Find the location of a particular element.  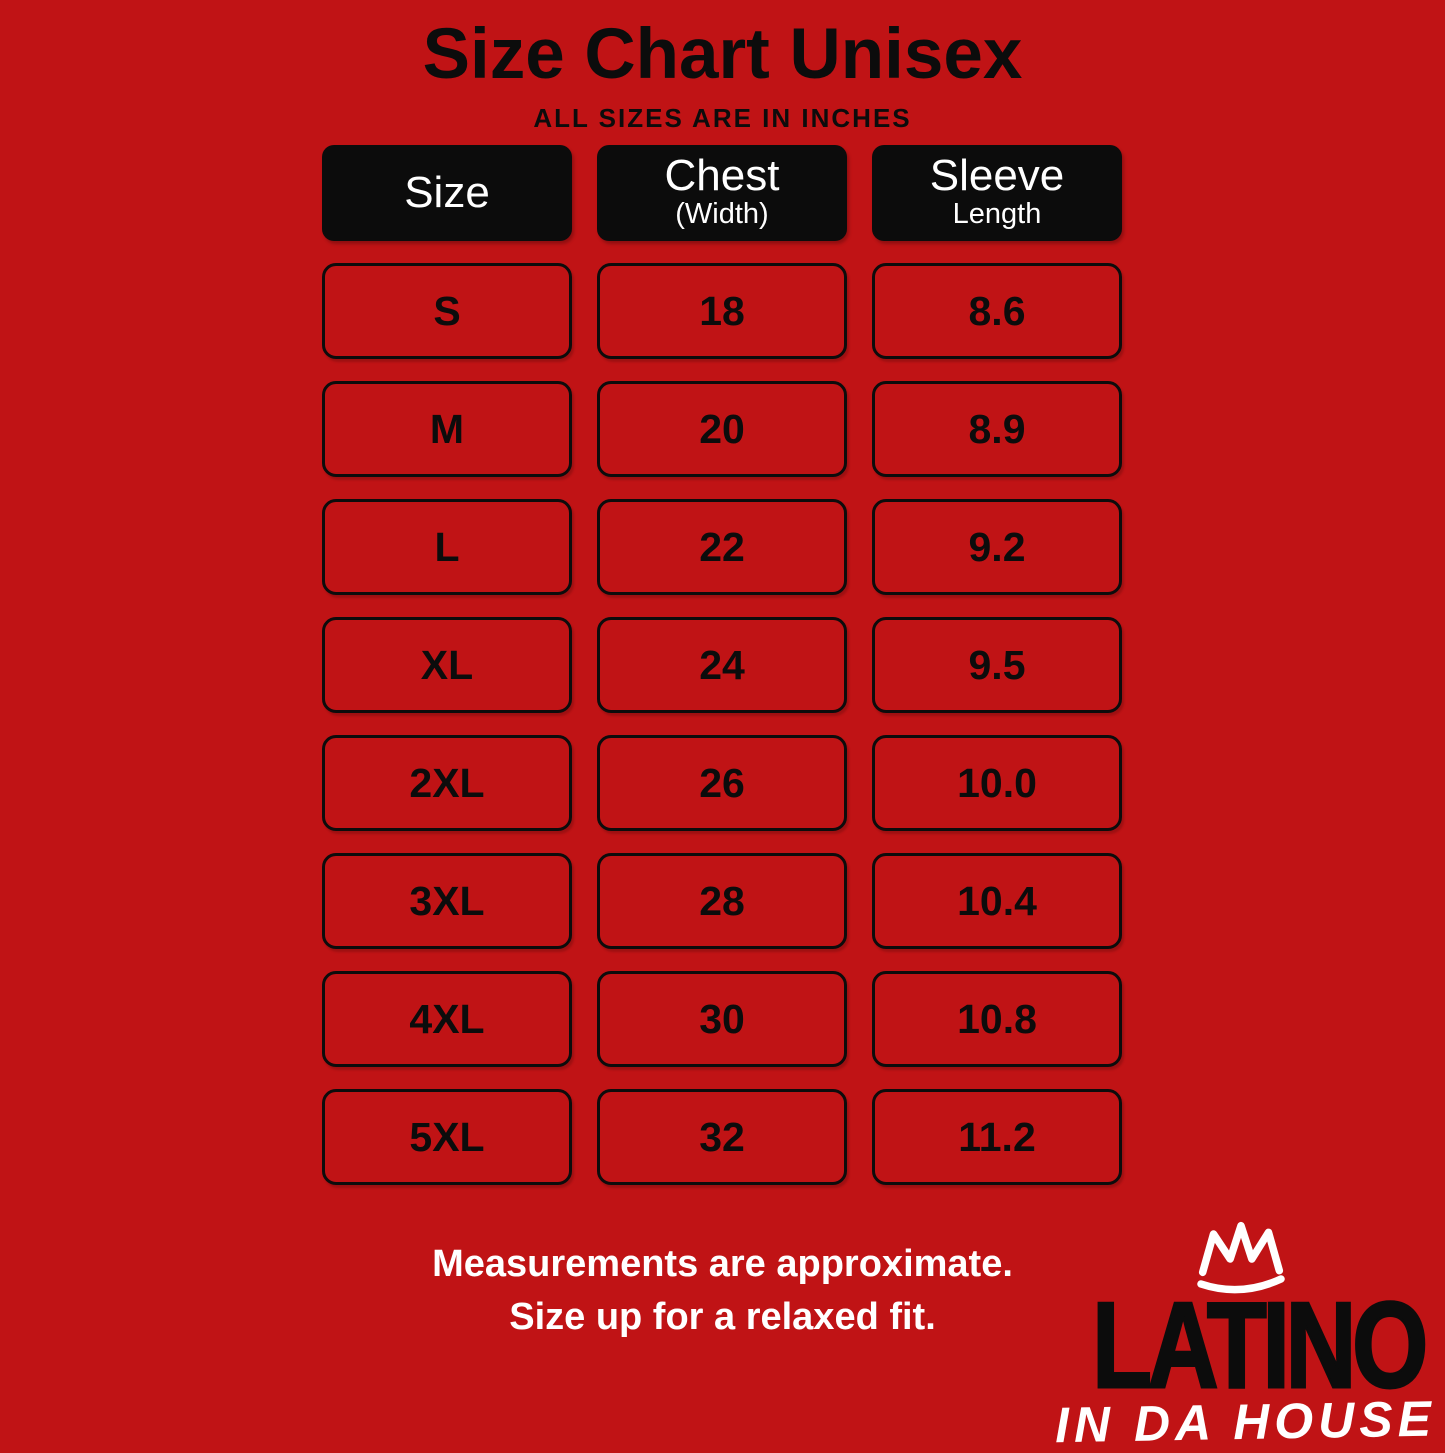

sleeve-cell: 8.6 is located at coordinates (997, 311).